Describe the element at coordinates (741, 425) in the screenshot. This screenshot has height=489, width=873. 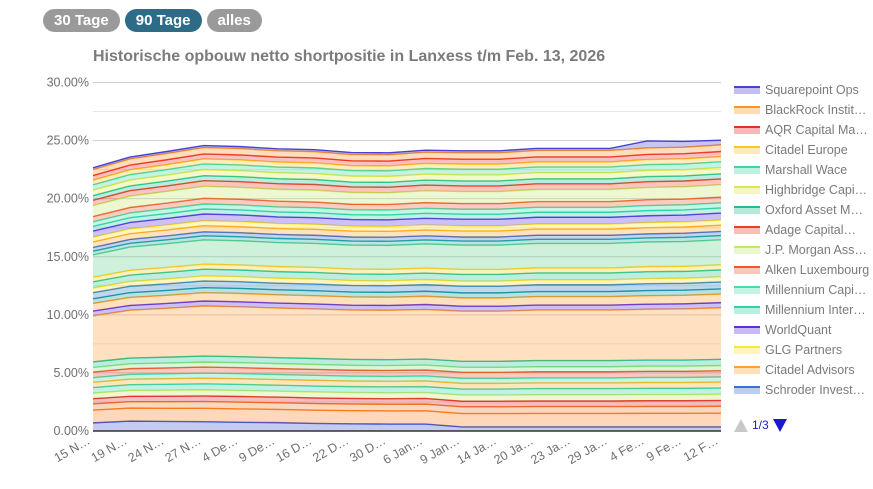
I see `legend-prev-page-icon` at that location.